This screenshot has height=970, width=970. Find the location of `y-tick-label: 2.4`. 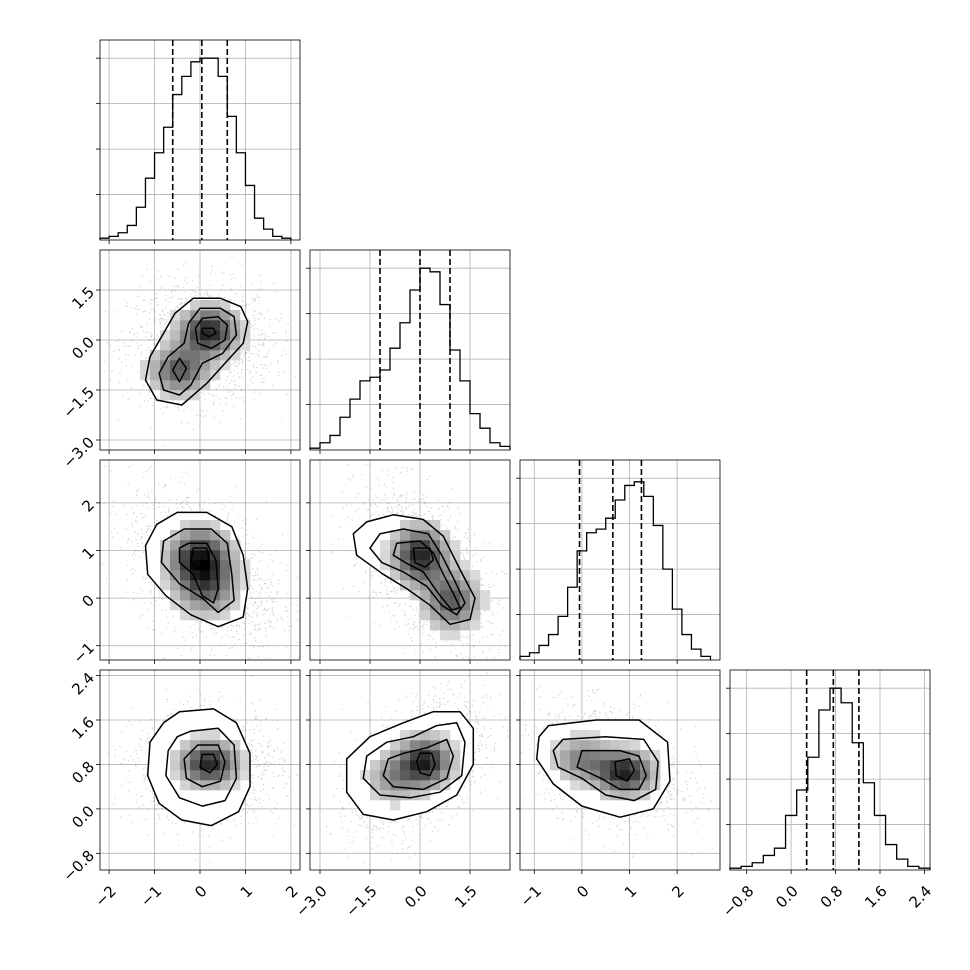

y-tick-label: 2.4 is located at coordinates (83, 684).